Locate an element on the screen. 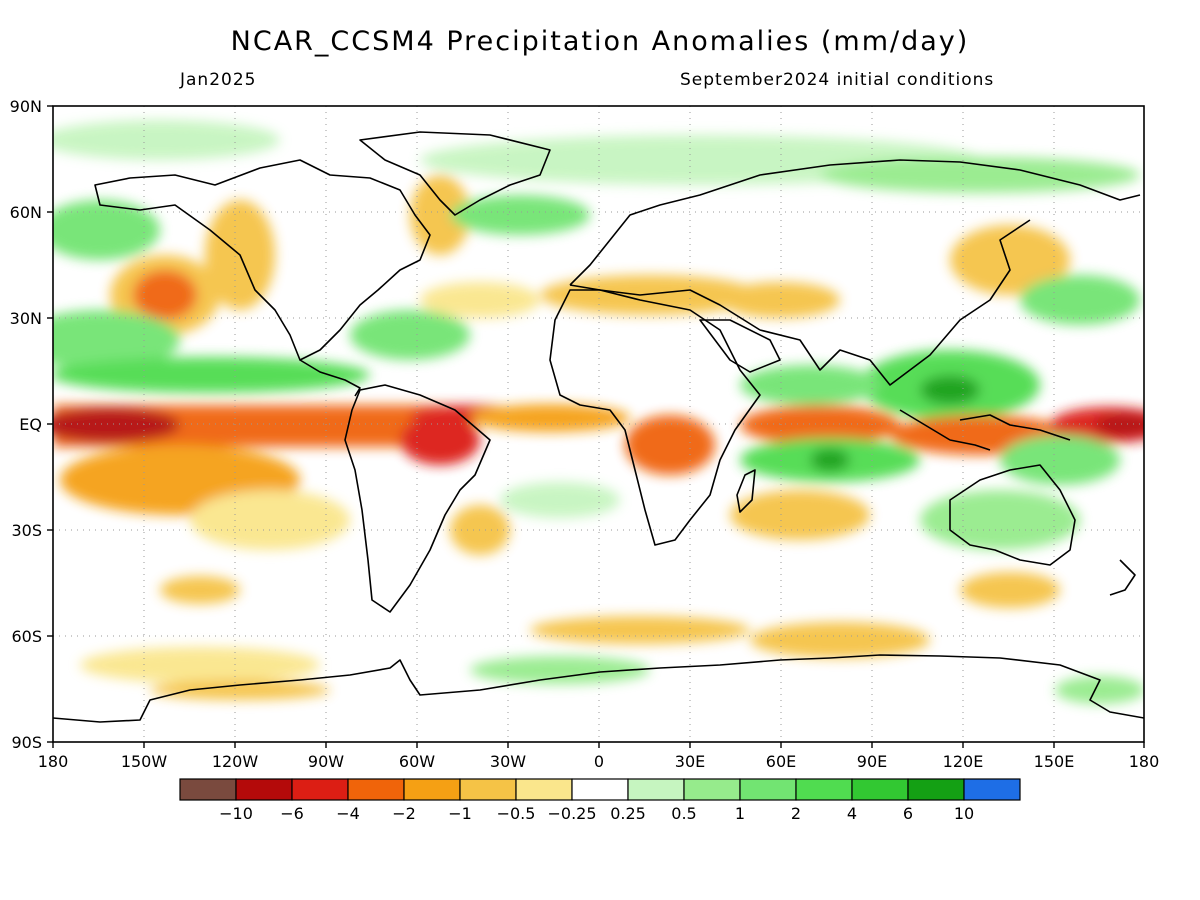 Image resolution: width=1200 pixels, height=900 pixels. lon-label: 120E is located at coordinates (963, 761).